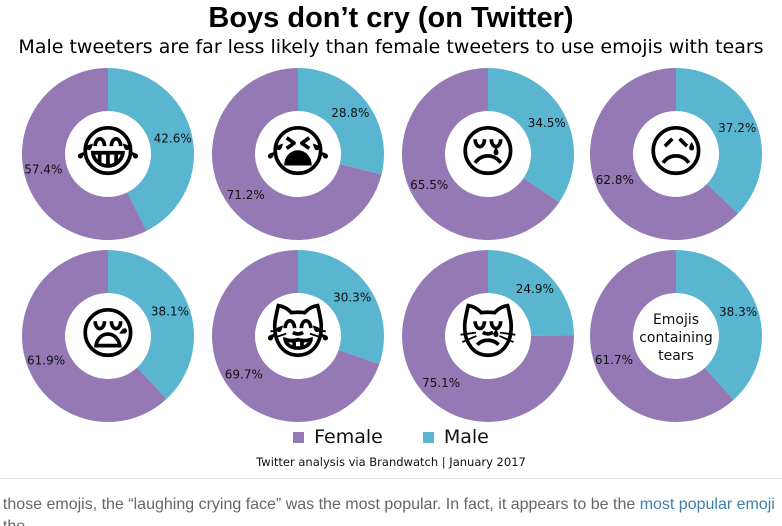  I want to click on donut-chart-5: 38.1% 61.9% 😪, so click(107, 336).